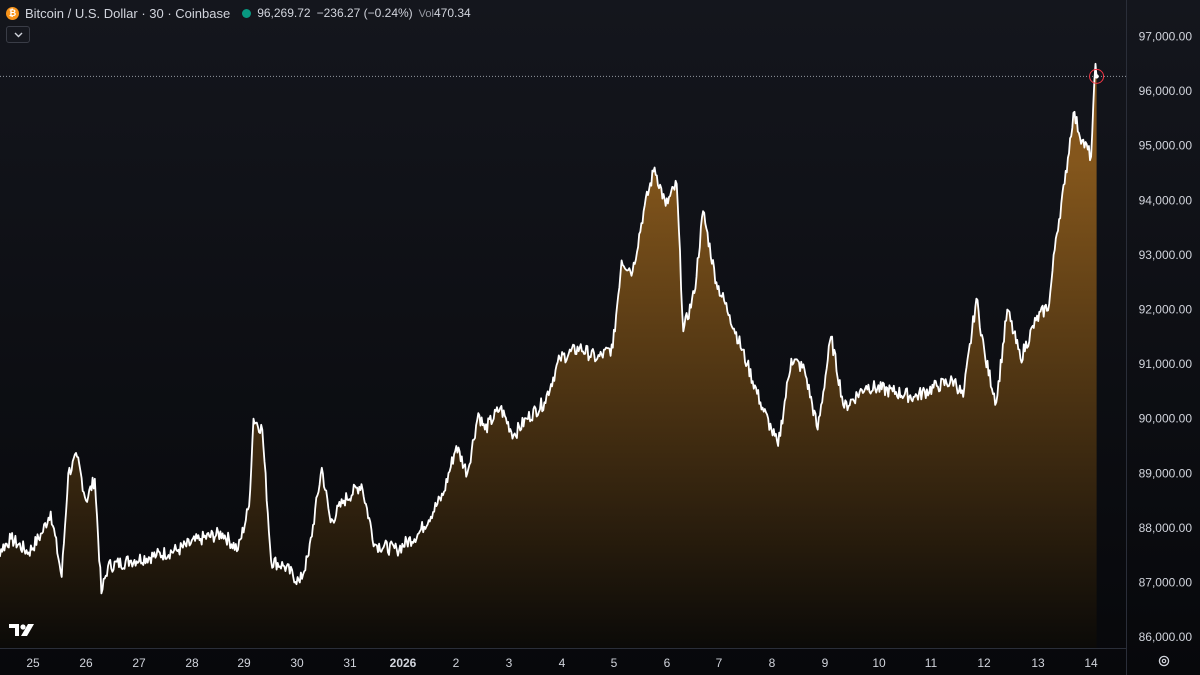  Describe the element at coordinates (719, 663) in the screenshot. I see `time-tick-label: 7` at that location.